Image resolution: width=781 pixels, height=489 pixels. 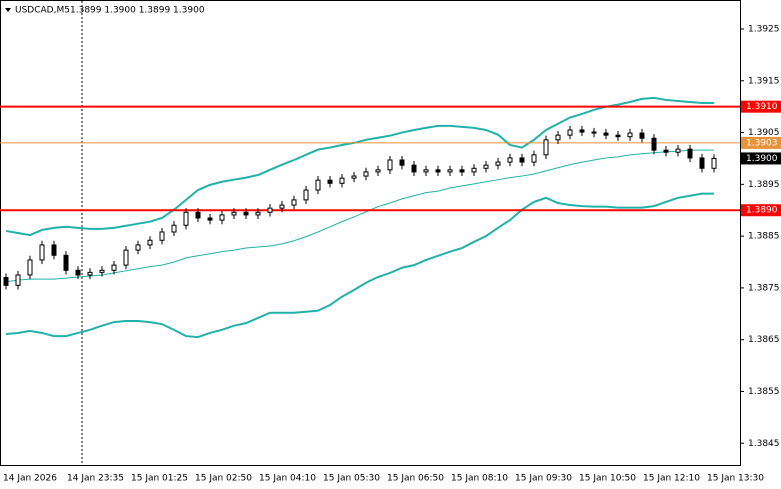 I want to click on y-tick-label: 1.3915, so click(x=764, y=81).